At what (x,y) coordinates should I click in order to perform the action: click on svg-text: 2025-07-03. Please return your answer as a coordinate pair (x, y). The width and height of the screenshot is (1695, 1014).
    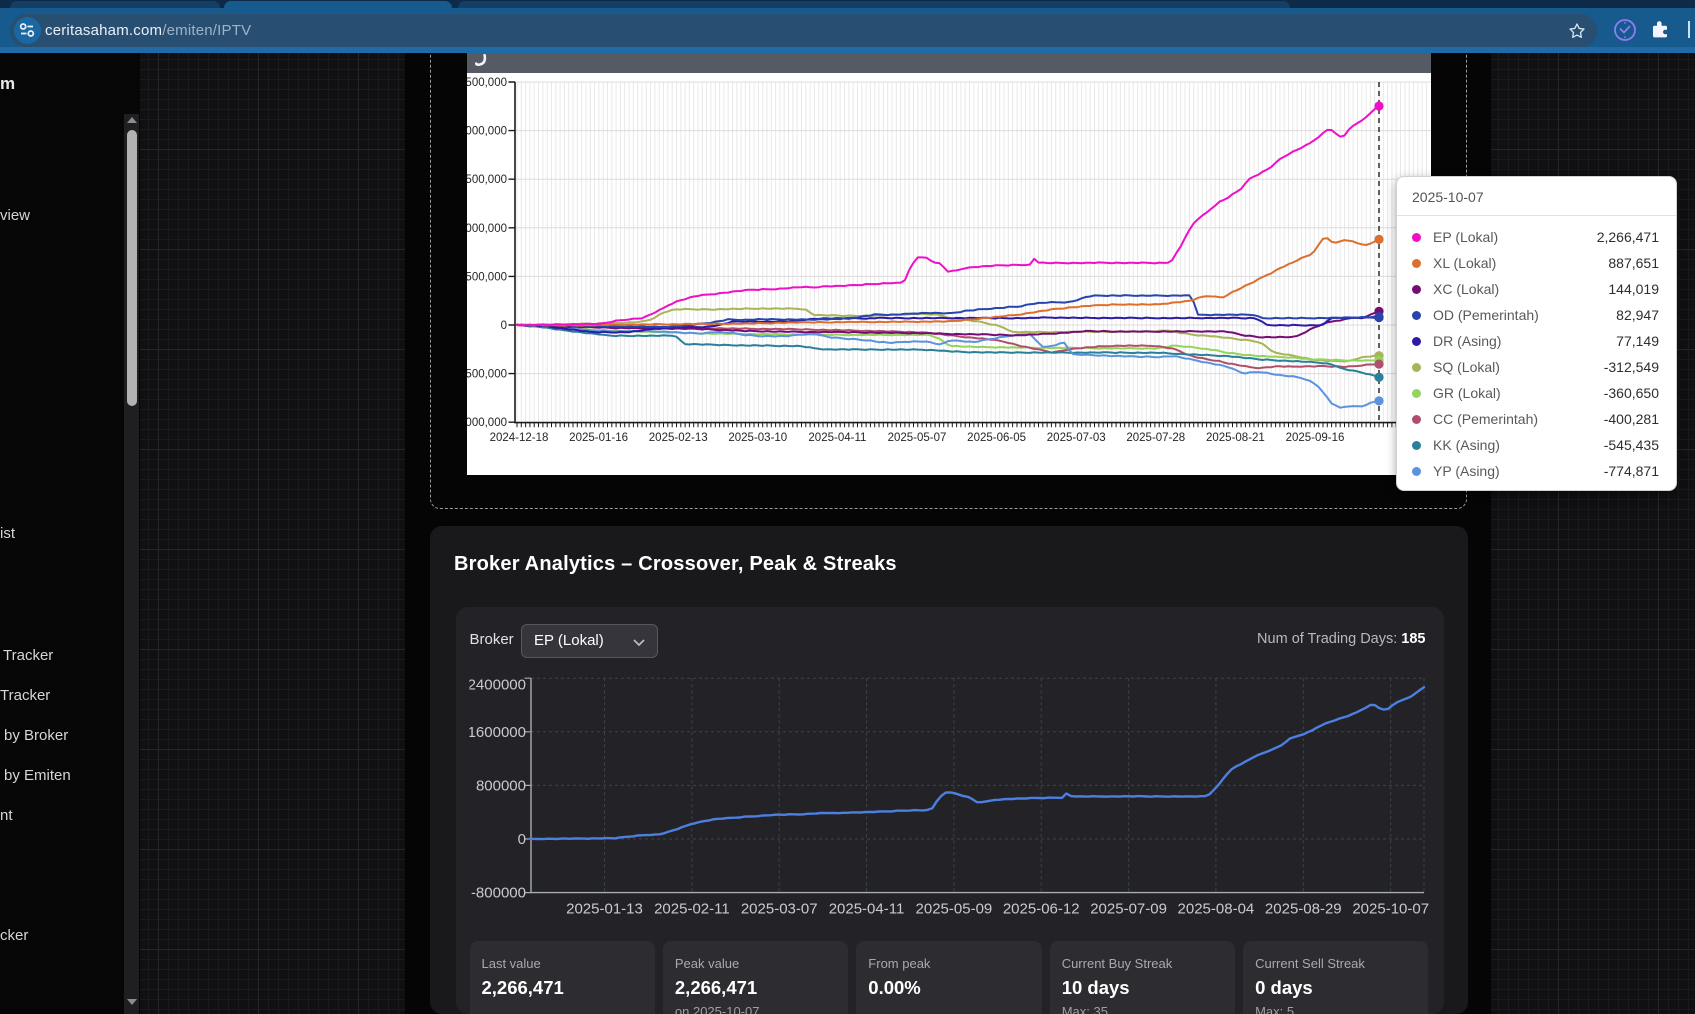
    Looking at the image, I should click on (1076, 438).